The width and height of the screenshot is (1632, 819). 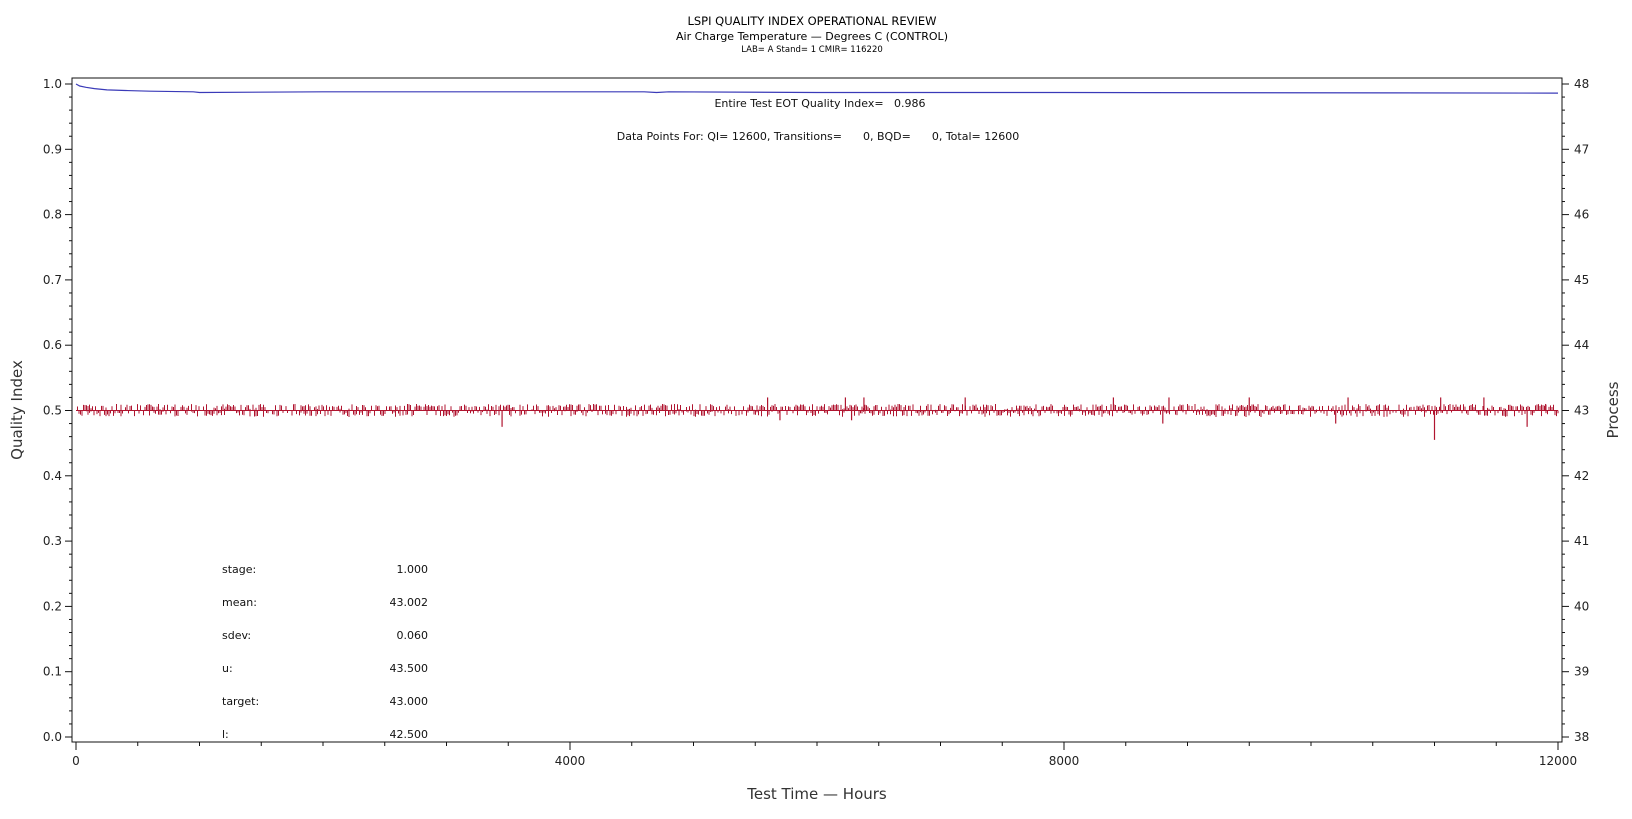 I want to click on stat-label: target:, so click(x=240, y=701).